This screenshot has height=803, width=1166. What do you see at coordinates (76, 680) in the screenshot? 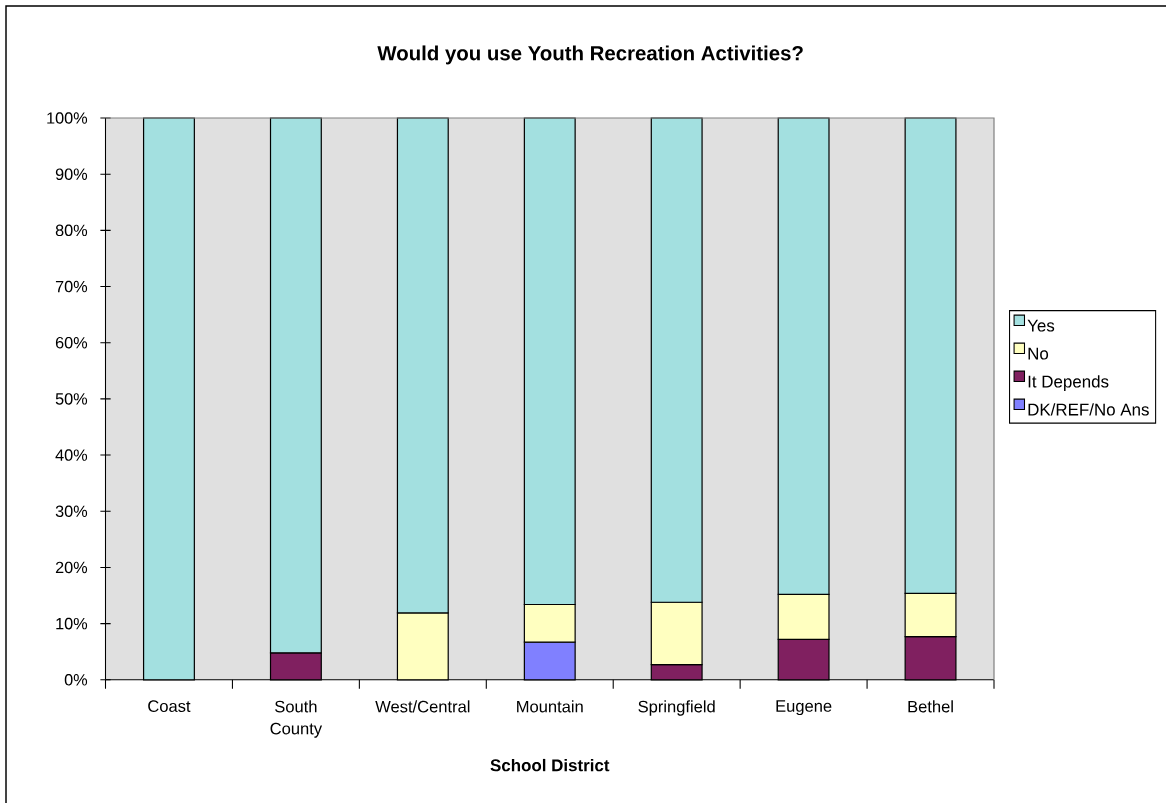
I see `y-tick-label: 0%` at bounding box center [76, 680].